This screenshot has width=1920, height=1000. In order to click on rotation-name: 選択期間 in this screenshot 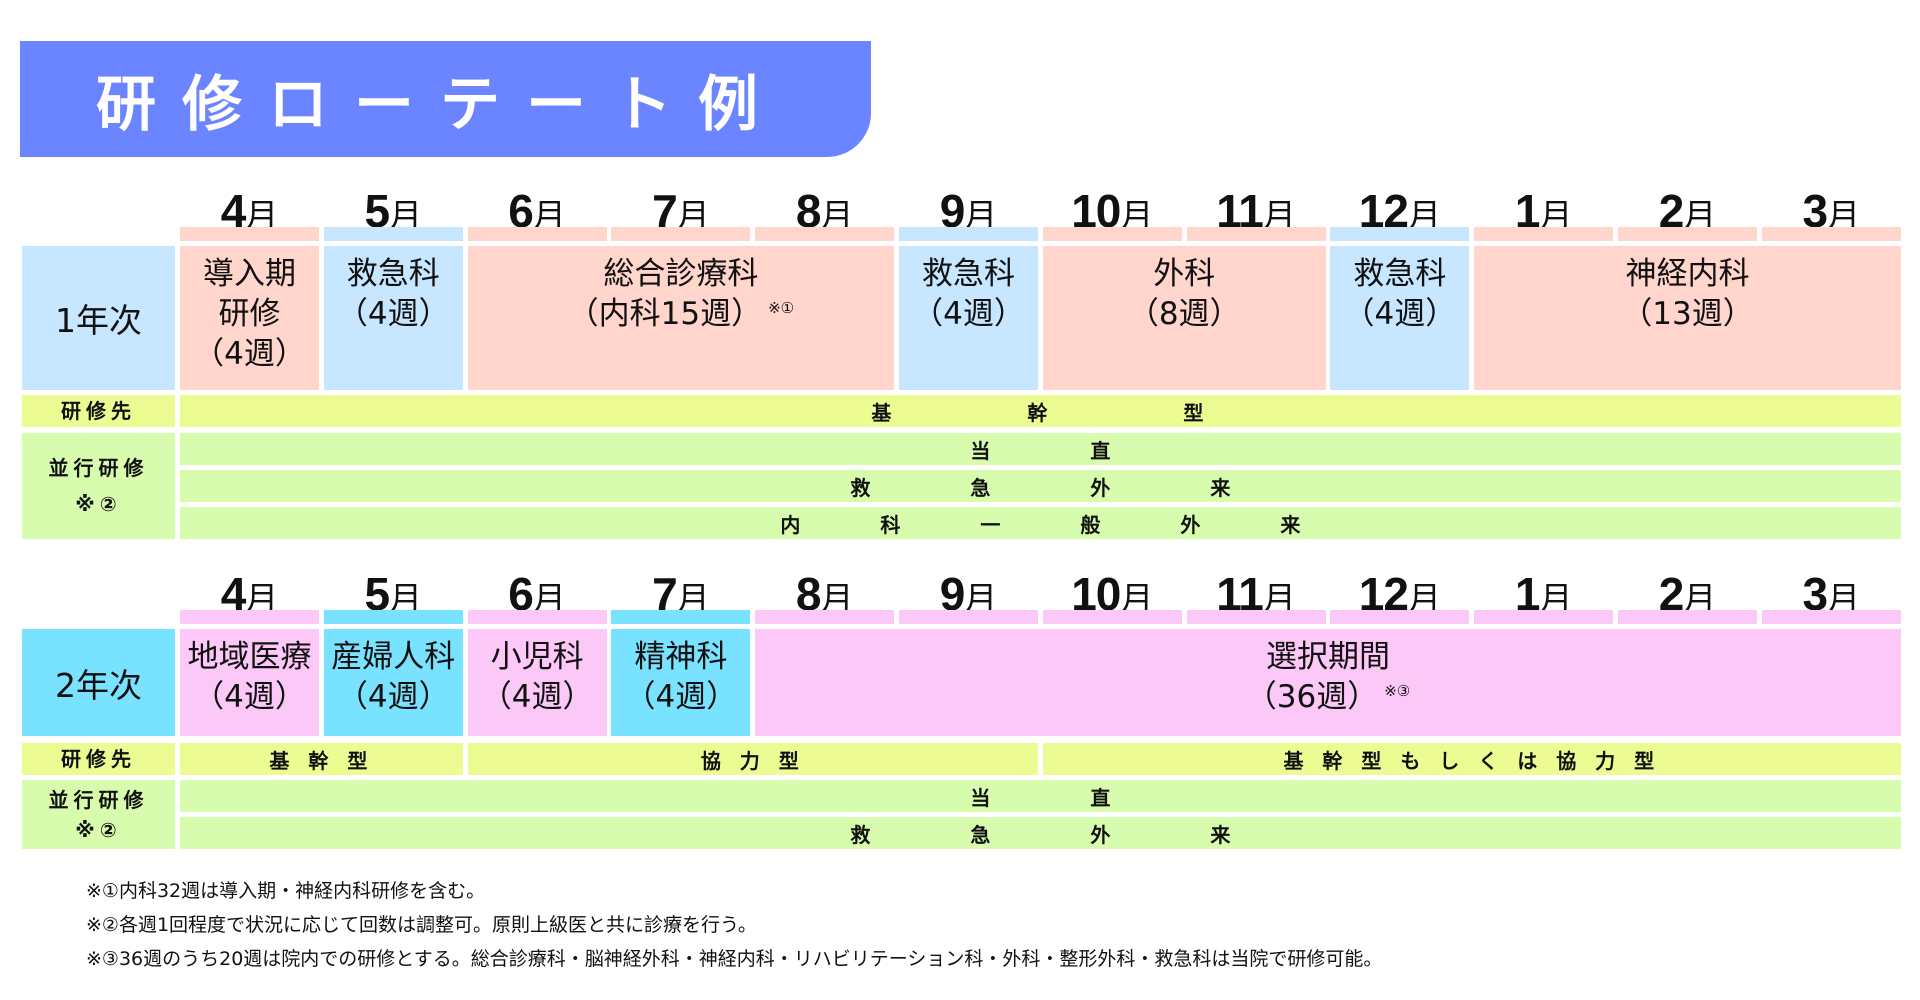, I will do `click(1327, 657)`.